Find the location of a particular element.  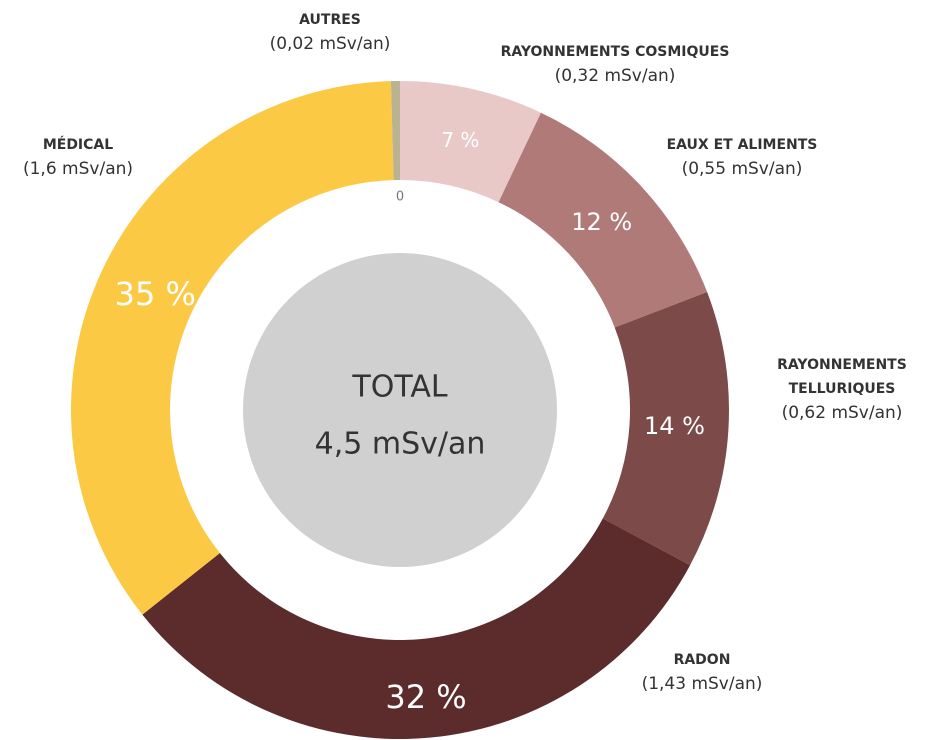

value-label: (0,02 mSv/an) is located at coordinates (330, 44).